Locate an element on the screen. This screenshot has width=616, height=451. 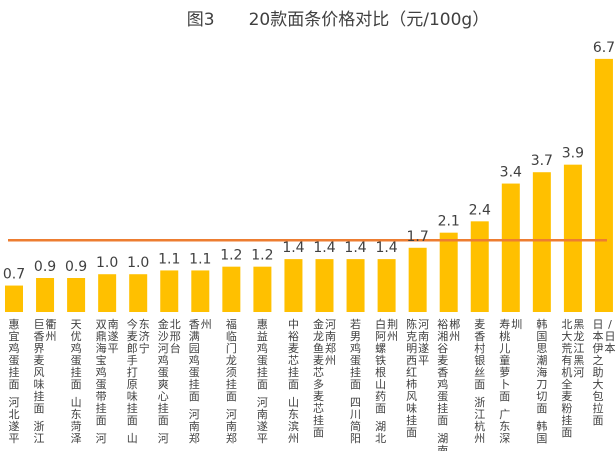
value-label-6: 1.1 is located at coordinates (200, 259).